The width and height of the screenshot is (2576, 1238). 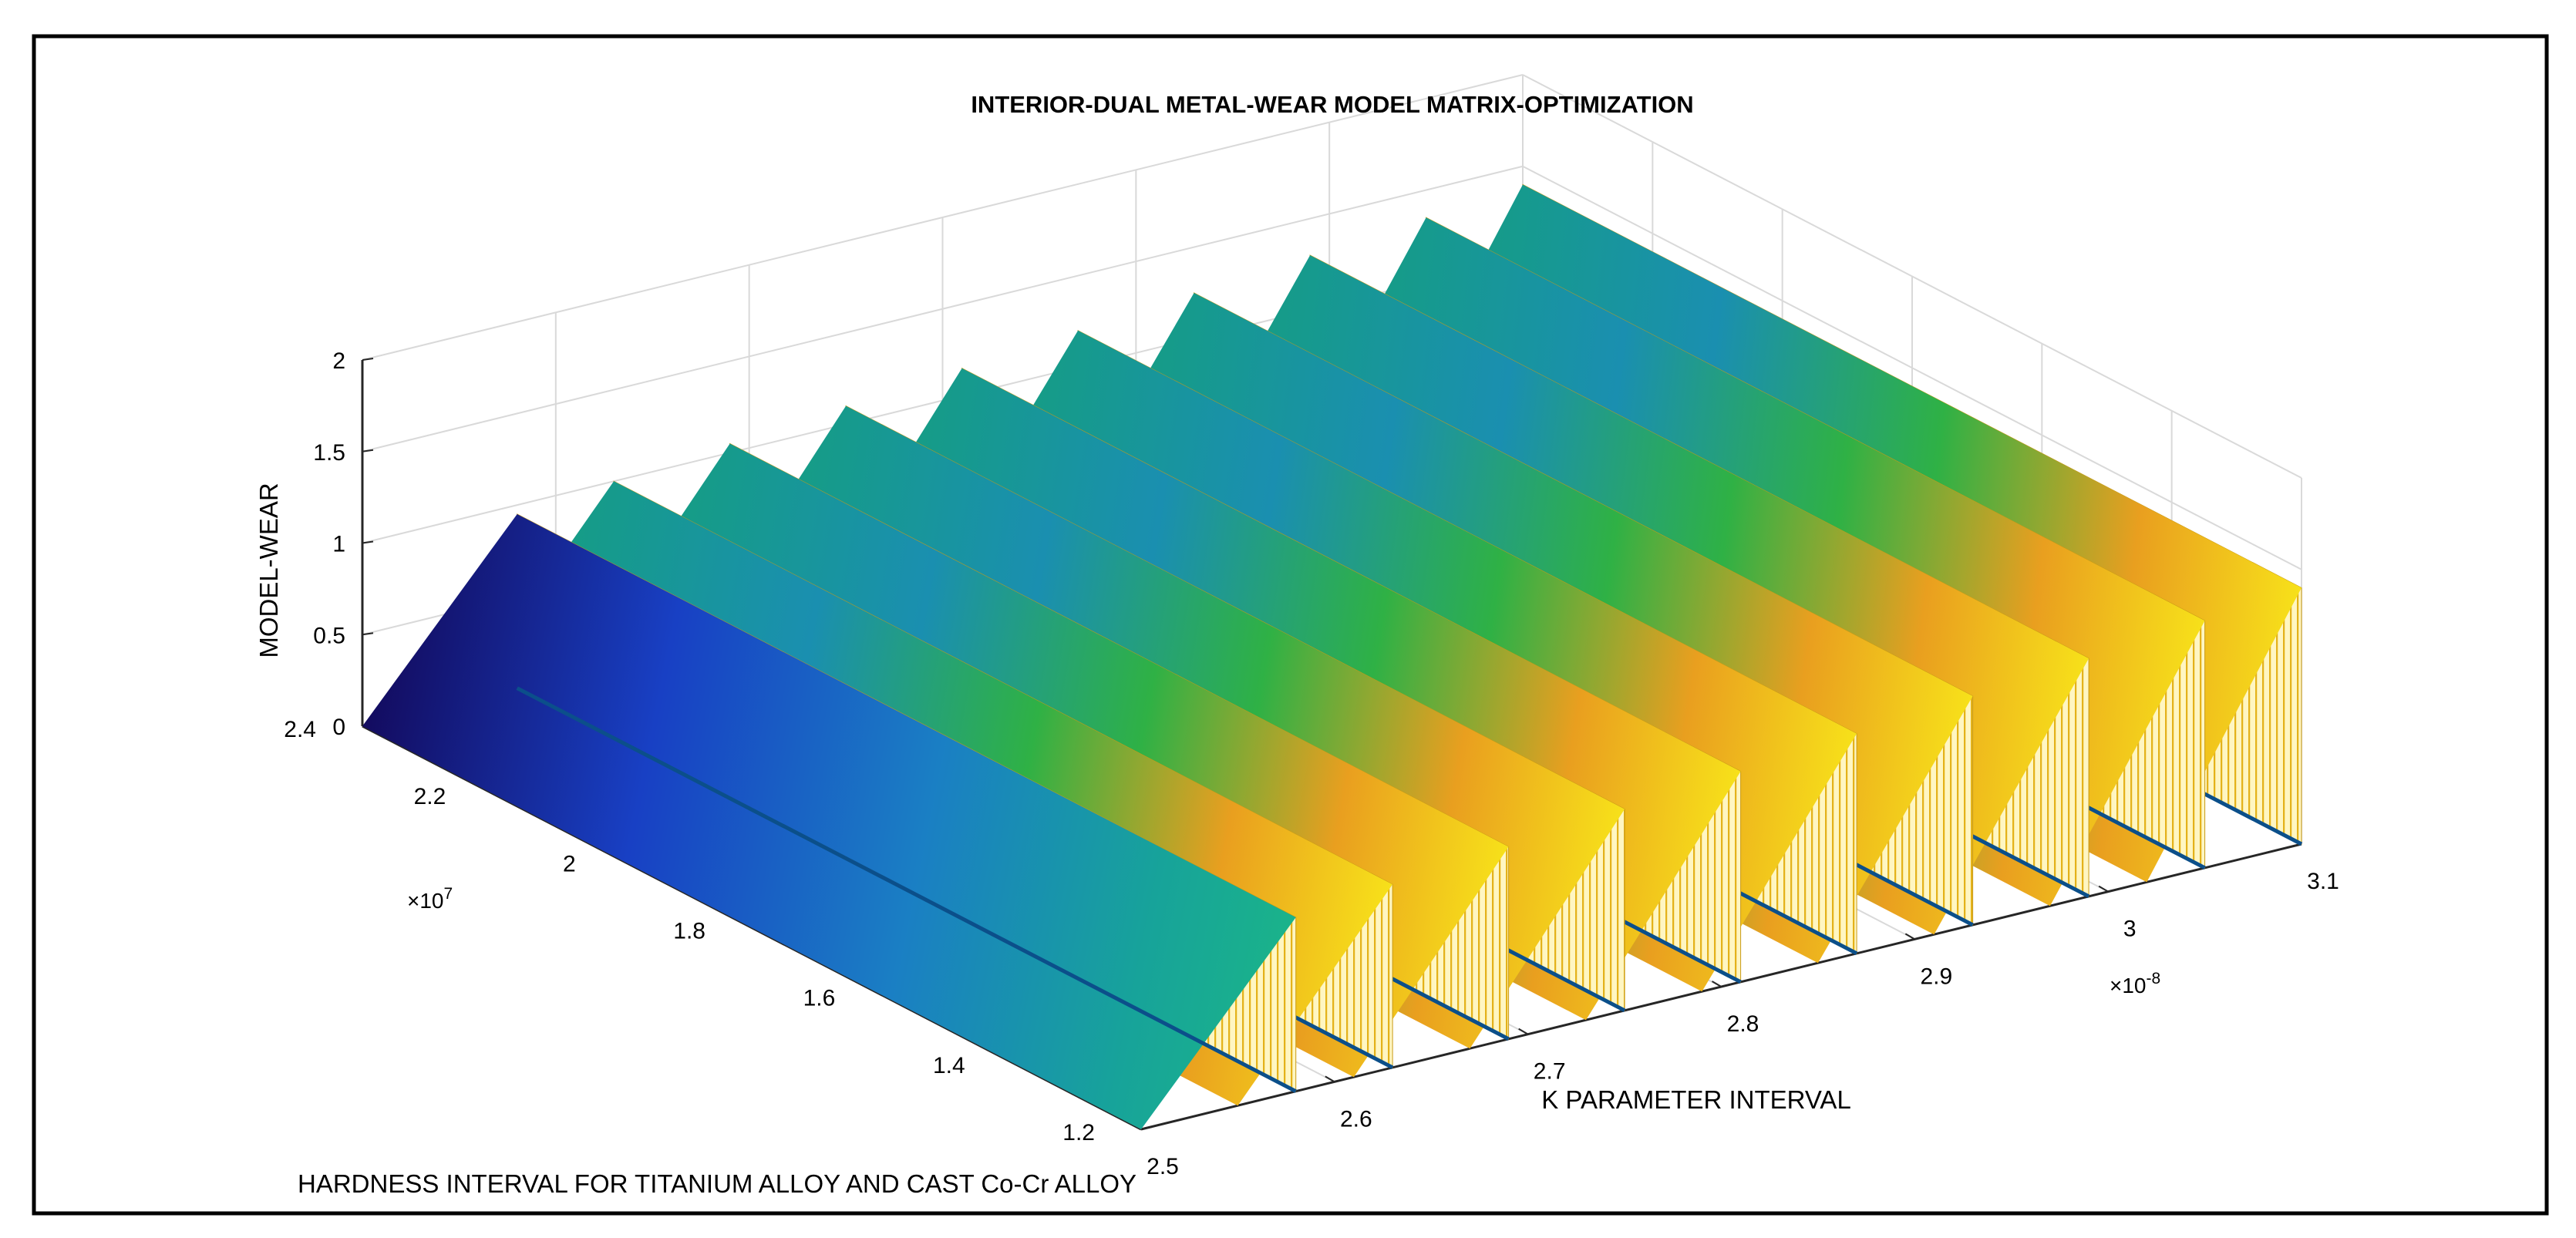 What do you see at coordinates (1936, 976) in the screenshot?
I see `x-tick-label: 2.9` at bounding box center [1936, 976].